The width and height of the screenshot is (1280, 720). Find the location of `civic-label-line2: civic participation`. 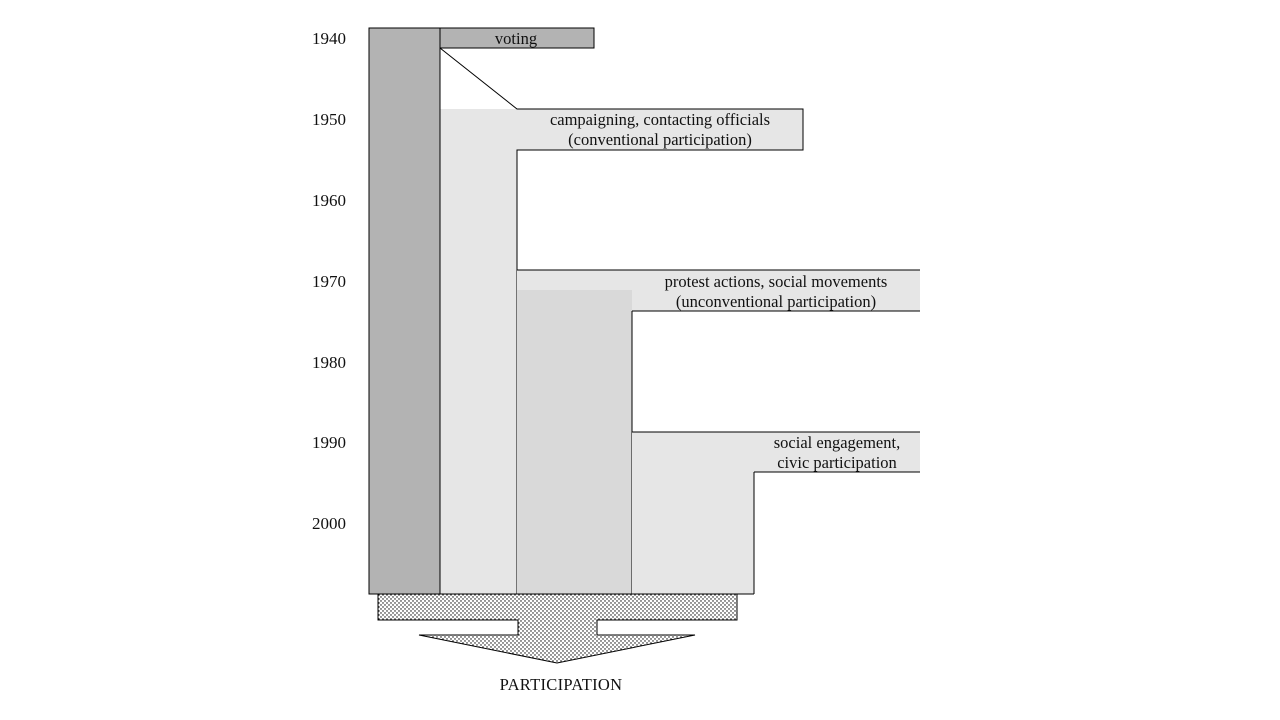

civic-label-line2: civic participation is located at coordinates (837, 462).